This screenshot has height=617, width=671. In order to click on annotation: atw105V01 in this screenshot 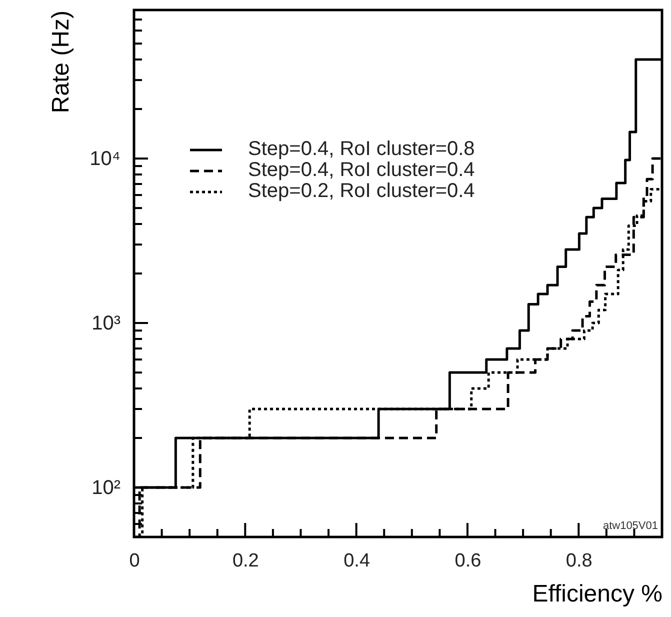, I will do `click(630, 526)`.